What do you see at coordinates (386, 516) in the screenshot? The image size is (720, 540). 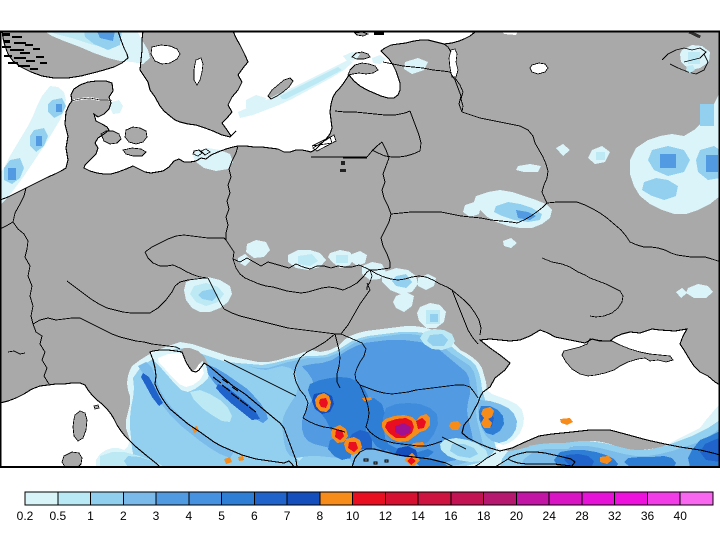 I see `svg-text: 12` at bounding box center [386, 516].